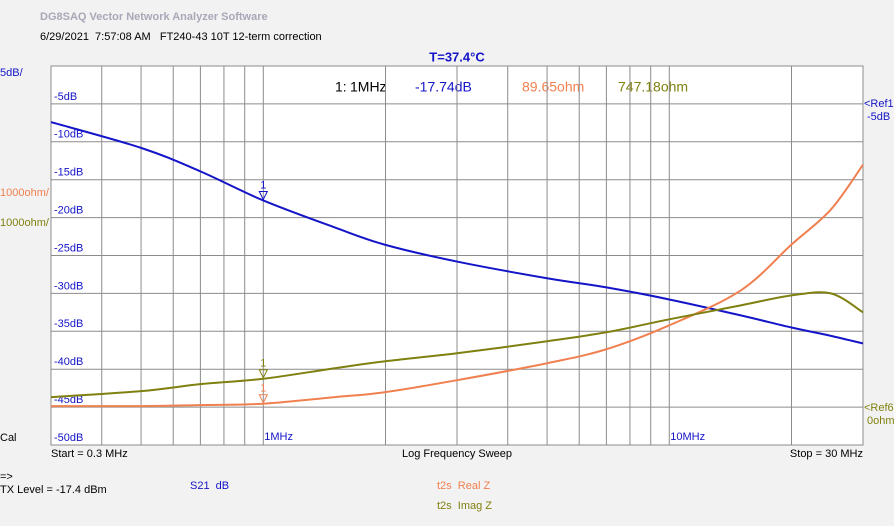 This screenshot has height=526, width=894. I want to click on marker-s21: -17.74dB, so click(443, 87).